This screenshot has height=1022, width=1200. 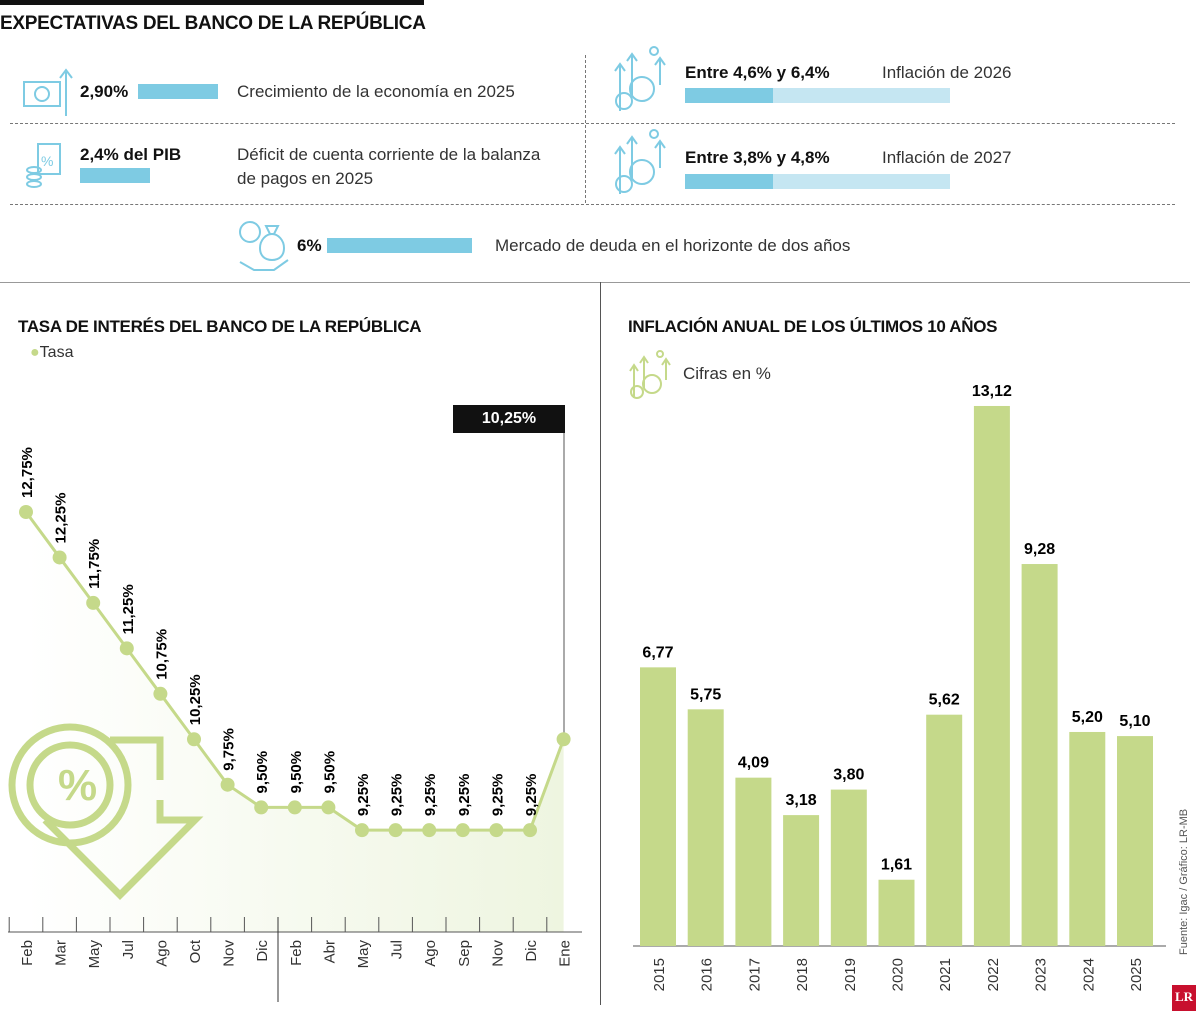 I want to click on x-tick-label: 2017, so click(x=754, y=974).